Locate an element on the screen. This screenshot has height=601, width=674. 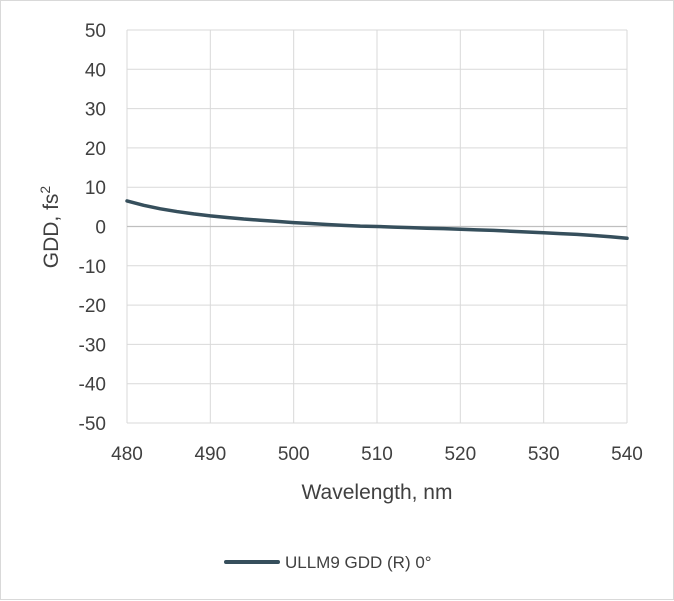
x-tick-labels: 480 490 500 510 520 530 540 is located at coordinates (377, 454).